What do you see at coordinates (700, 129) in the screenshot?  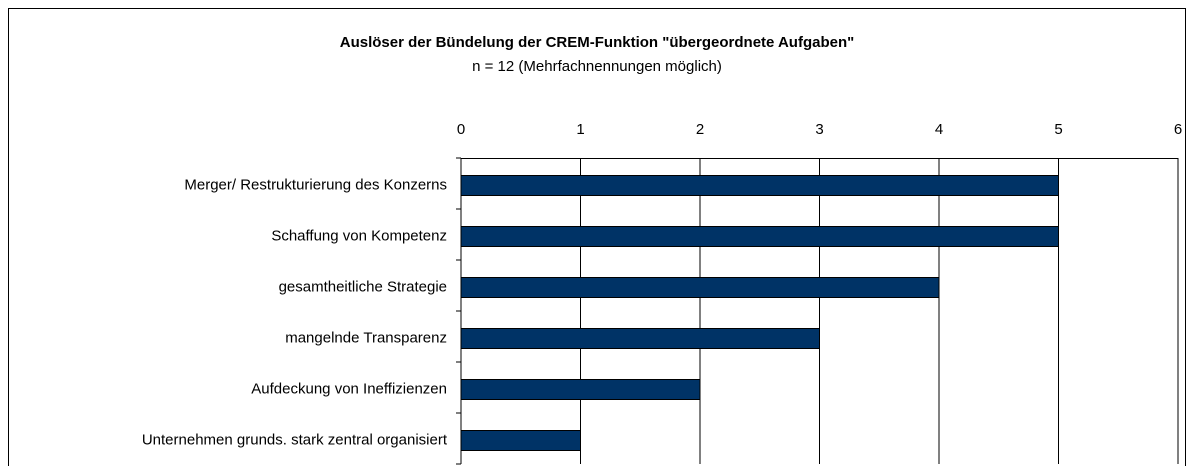 I see `x-tick-label: 2` at bounding box center [700, 129].